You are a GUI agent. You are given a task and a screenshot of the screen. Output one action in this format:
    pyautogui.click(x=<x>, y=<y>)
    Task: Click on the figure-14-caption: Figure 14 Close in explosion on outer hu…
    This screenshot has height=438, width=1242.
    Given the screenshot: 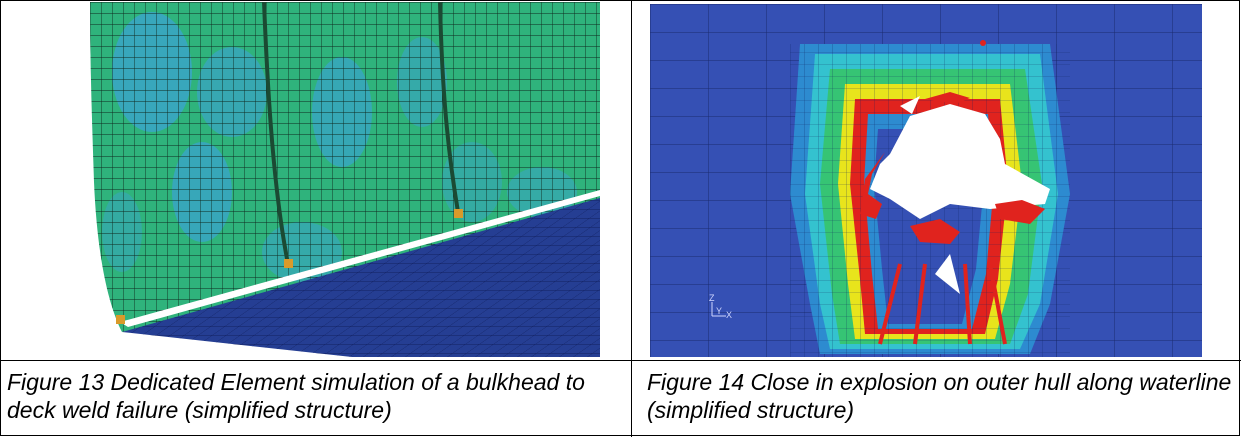 What is the action you would take?
    pyautogui.click(x=939, y=396)
    